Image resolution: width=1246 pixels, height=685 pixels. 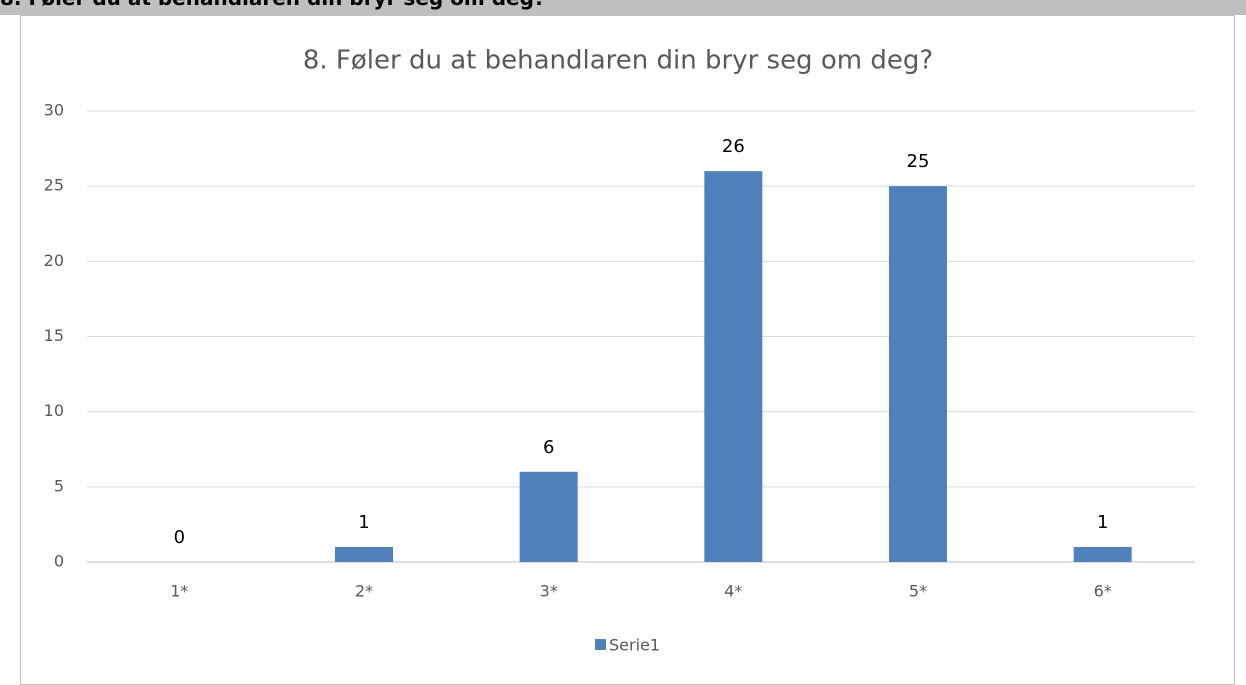 I want to click on y-tick-label: 5, so click(x=59, y=485).